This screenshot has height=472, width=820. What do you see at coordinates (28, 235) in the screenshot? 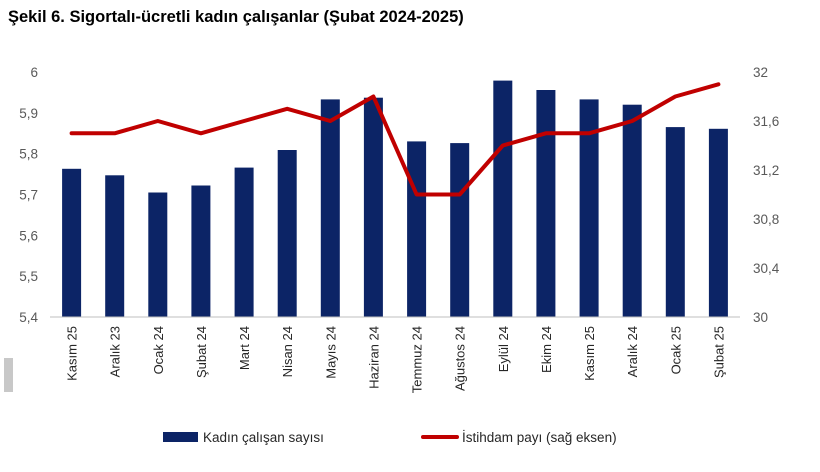
I see `y-left-tick-label: 5,6` at bounding box center [28, 235].